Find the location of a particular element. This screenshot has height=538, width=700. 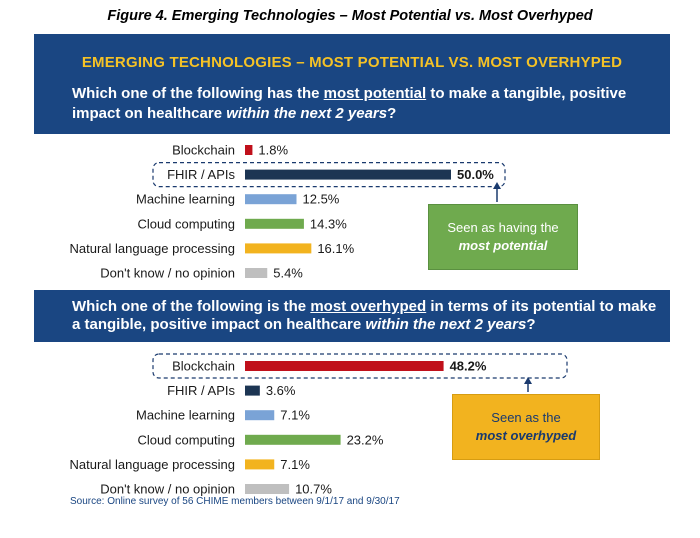

category-label-0-4: Natural language processing is located at coordinates (153, 248).